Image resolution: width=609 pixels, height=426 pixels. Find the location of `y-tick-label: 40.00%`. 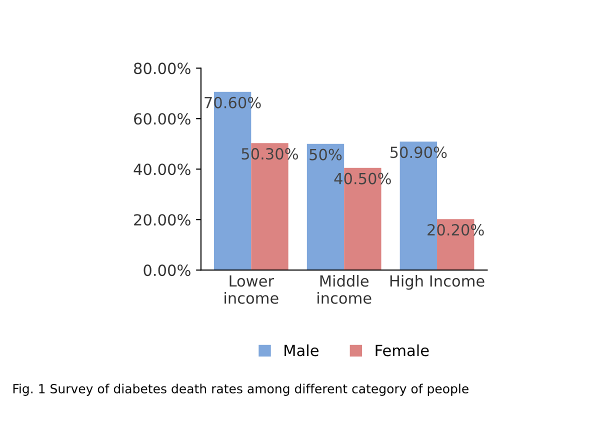

y-tick-label: 40.00% is located at coordinates (162, 170).